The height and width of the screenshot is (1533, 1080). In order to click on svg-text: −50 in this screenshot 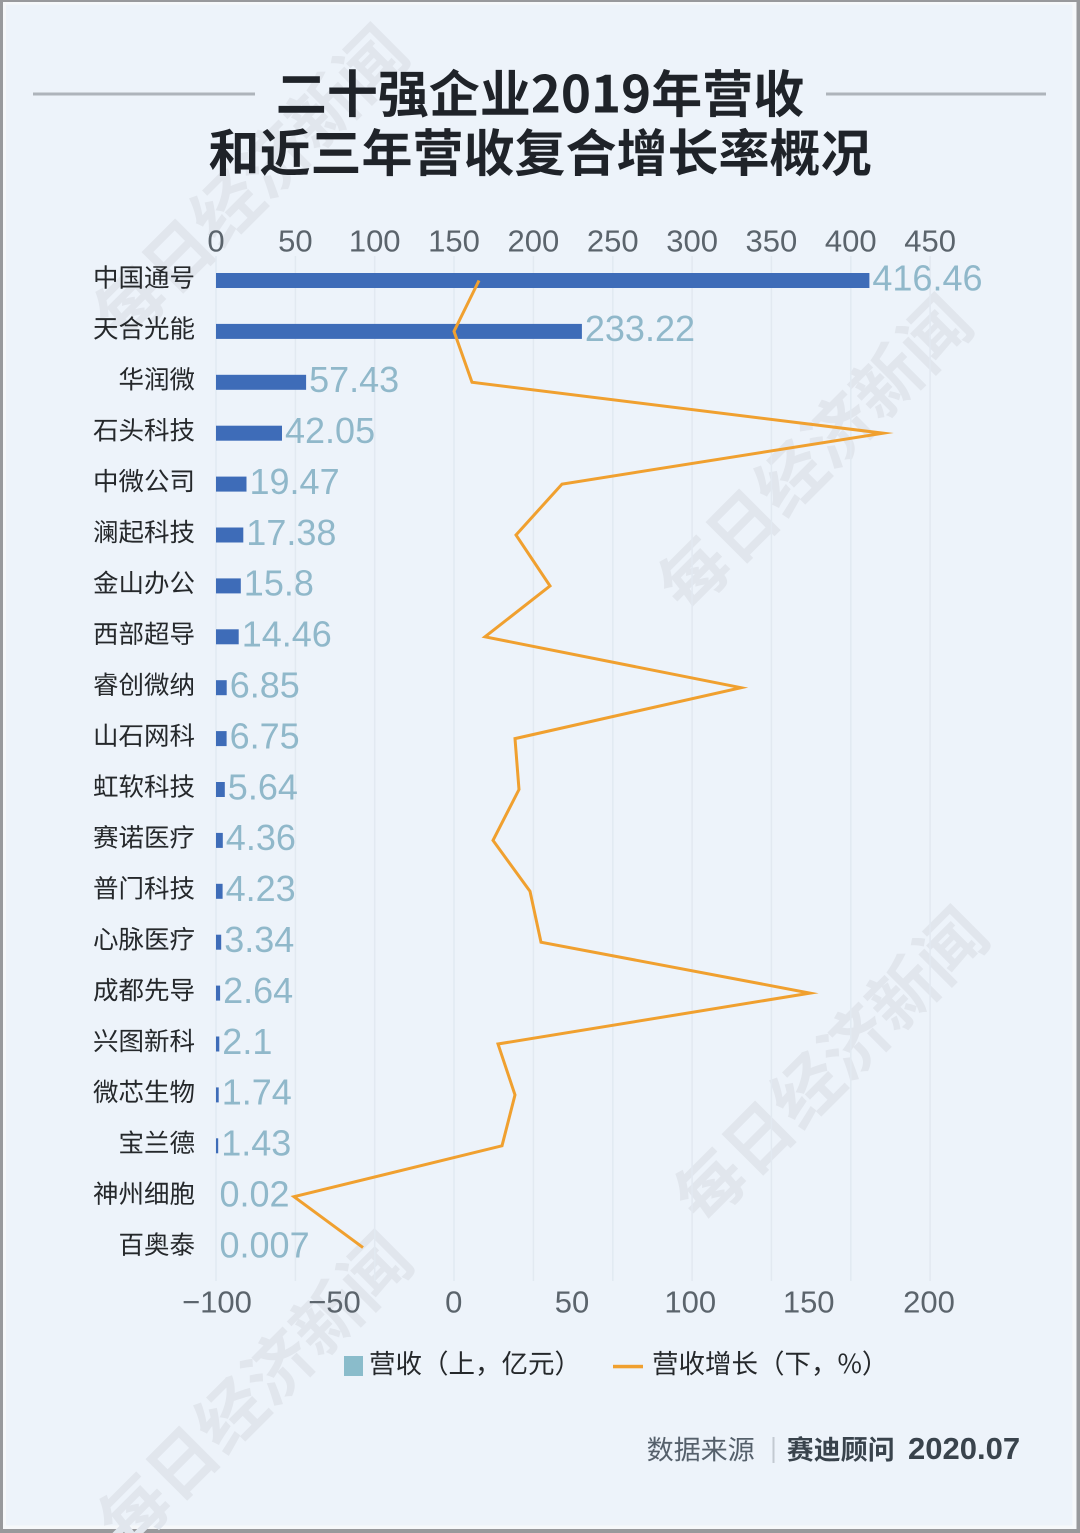, I will do `click(334, 1301)`.